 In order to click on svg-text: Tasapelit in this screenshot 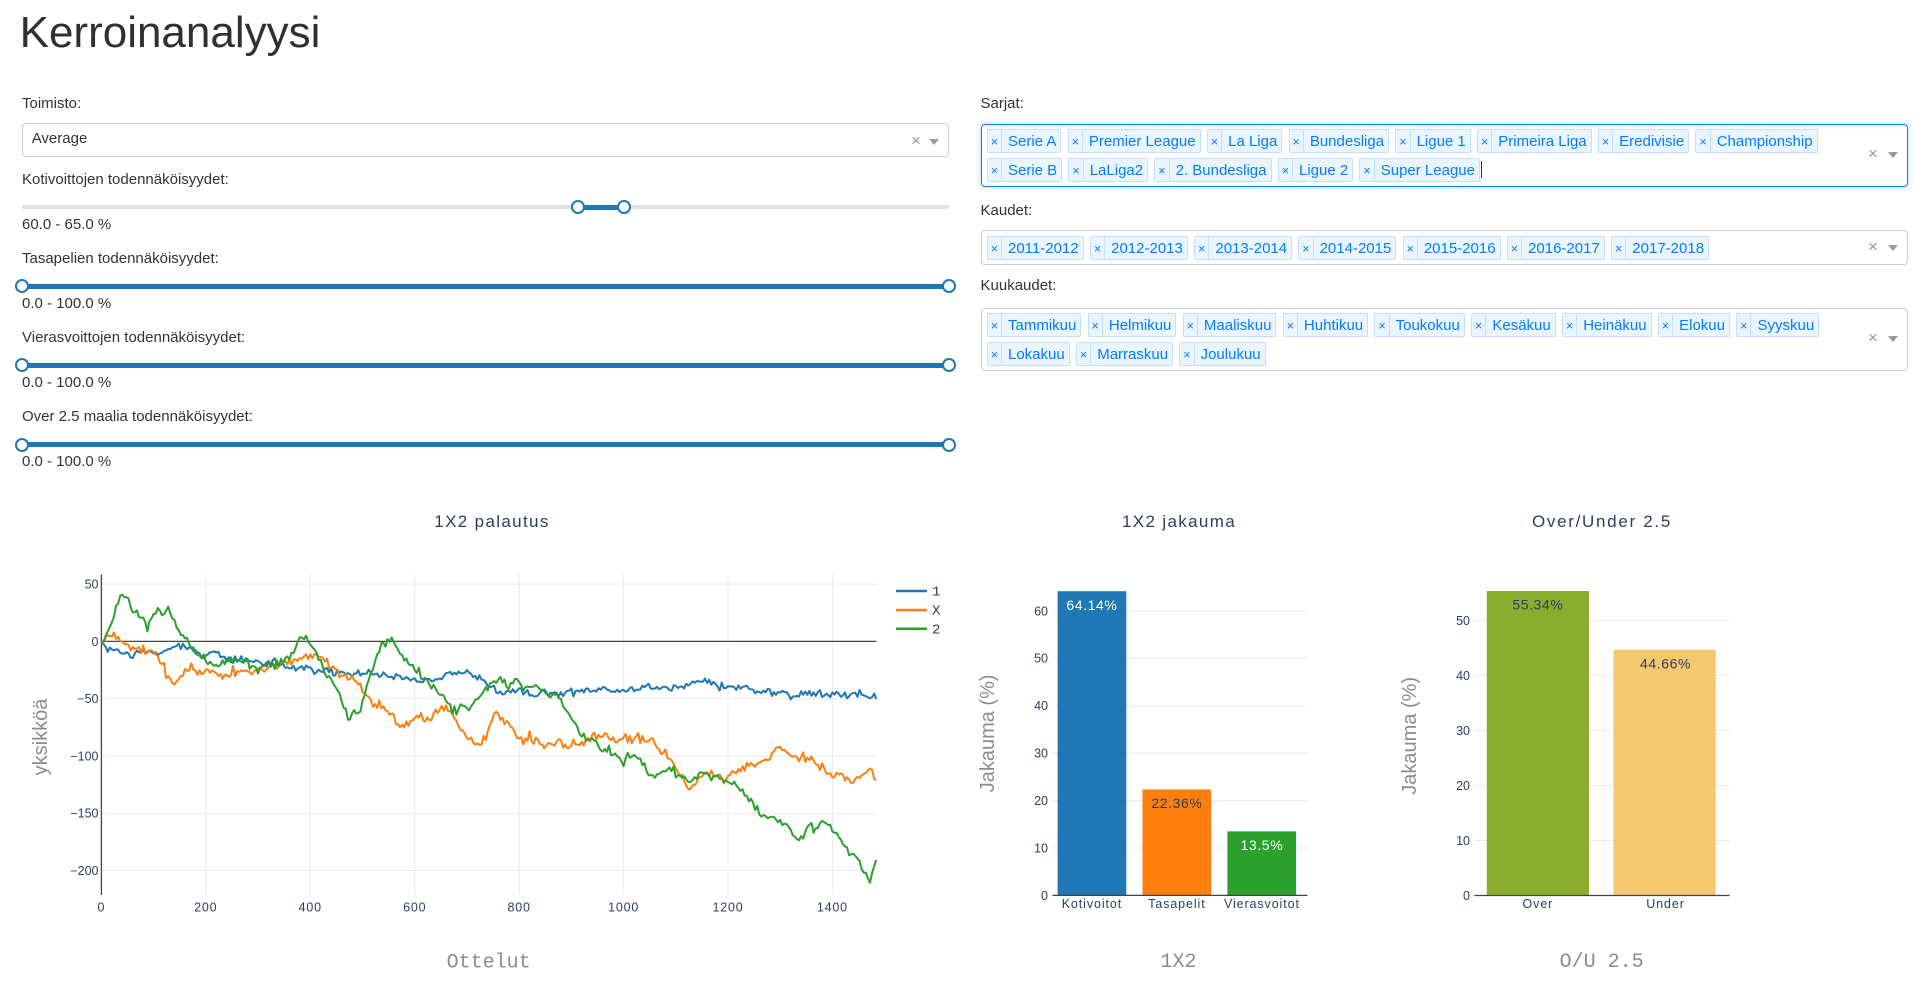, I will do `click(1176, 904)`.